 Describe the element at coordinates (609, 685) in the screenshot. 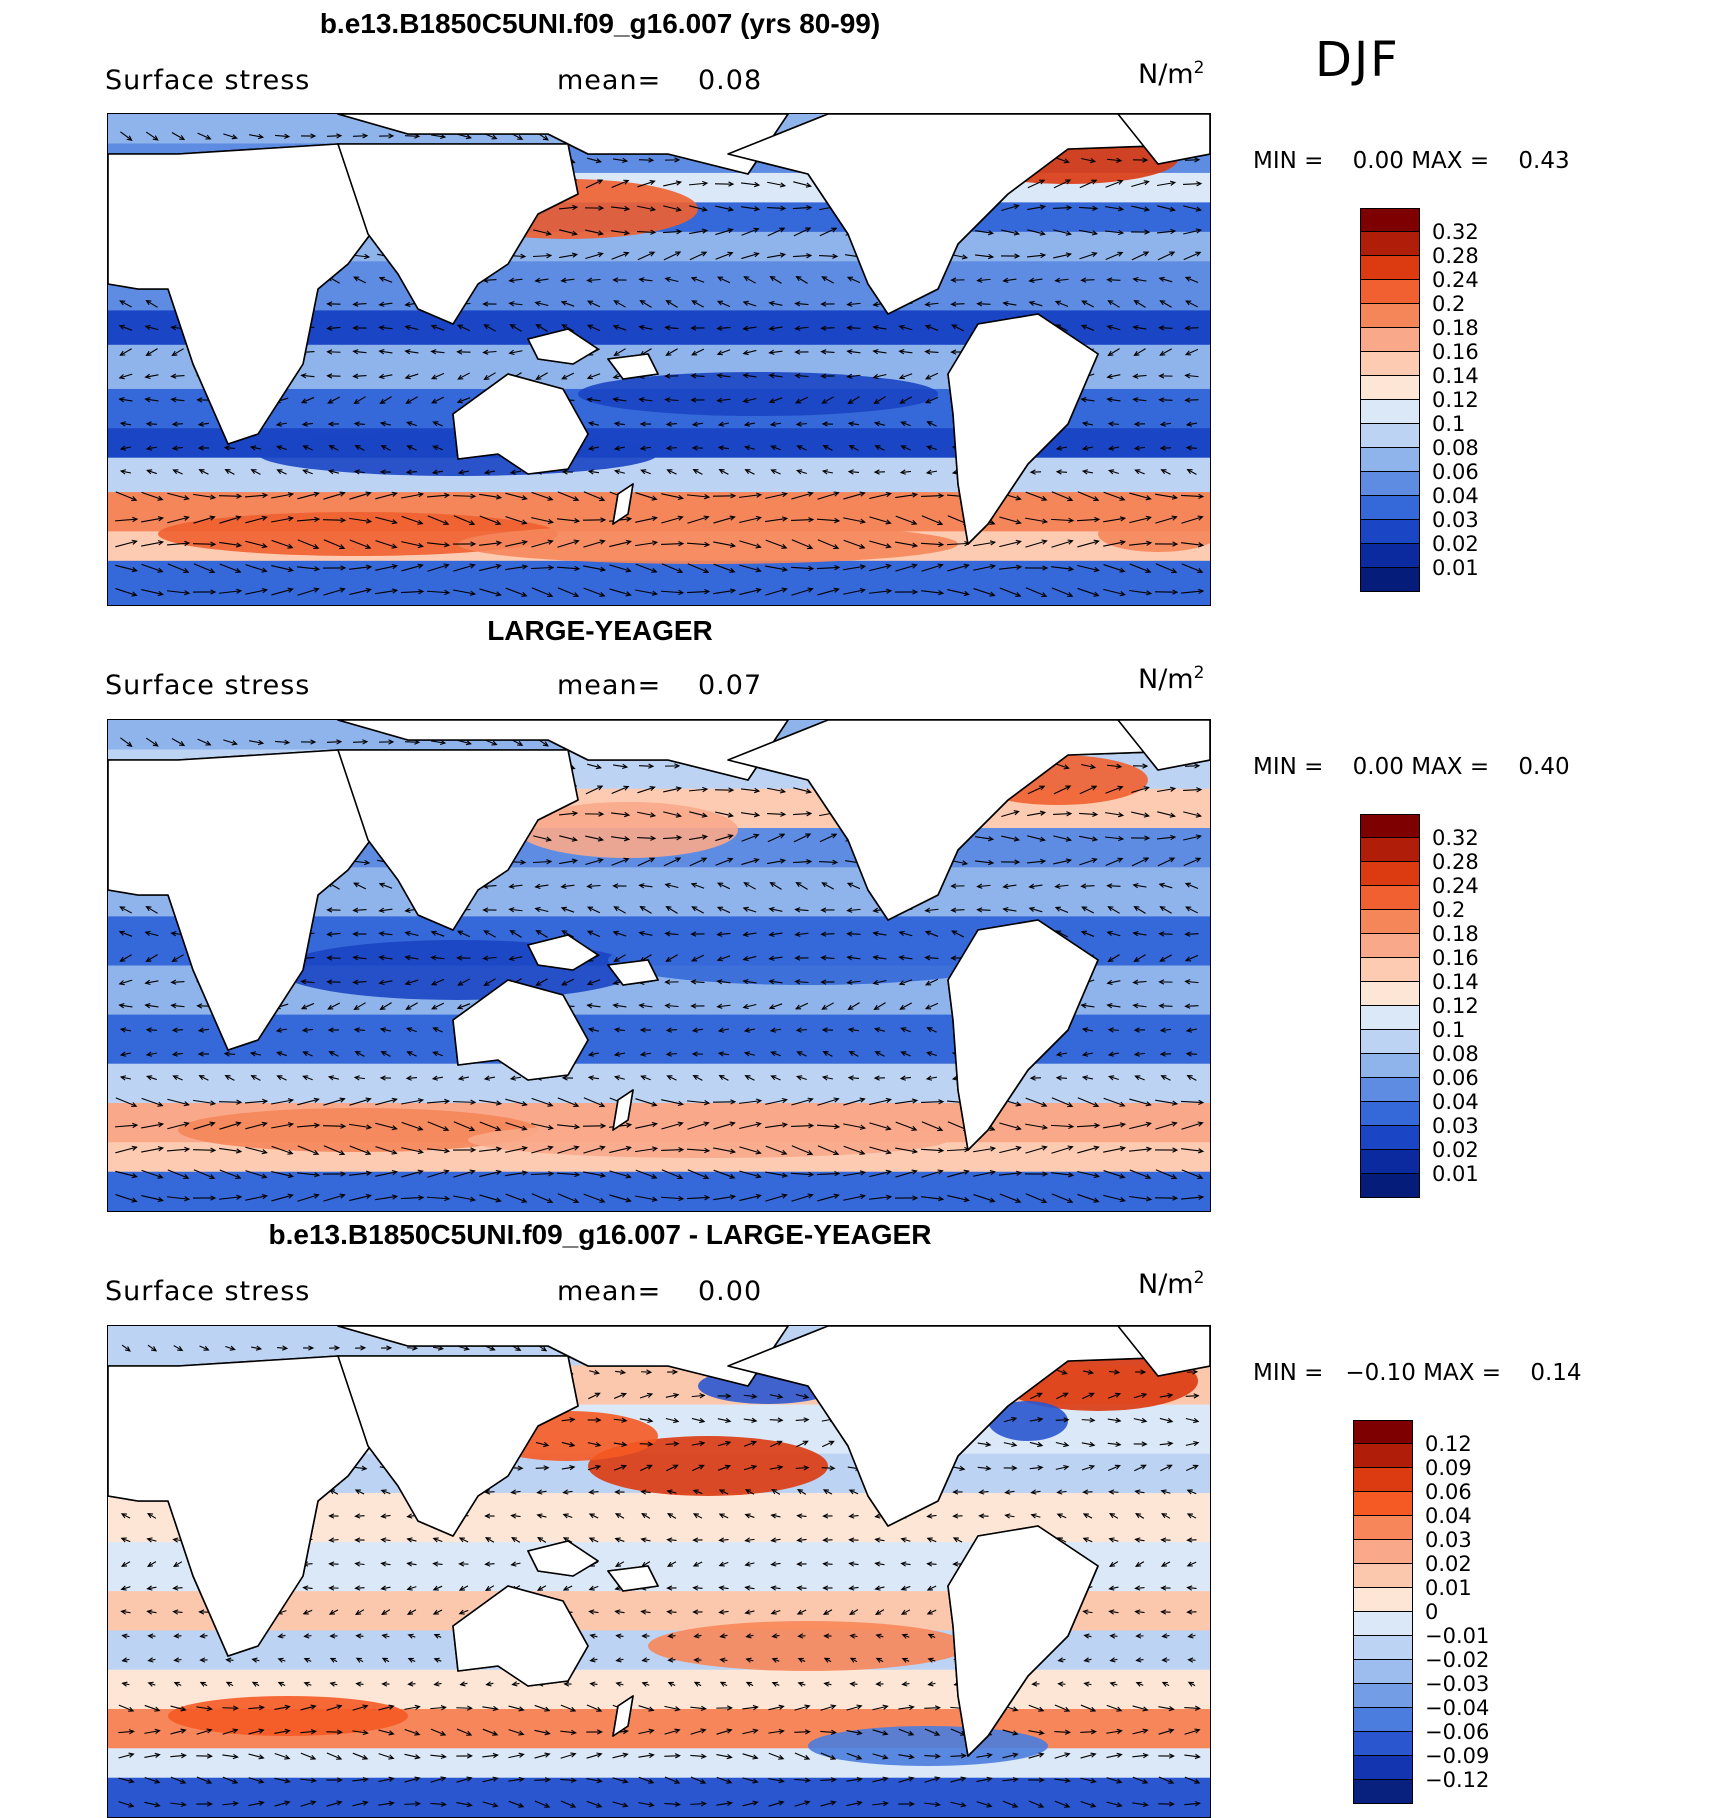

I see `panel2-mean-label: mean=` at that location.